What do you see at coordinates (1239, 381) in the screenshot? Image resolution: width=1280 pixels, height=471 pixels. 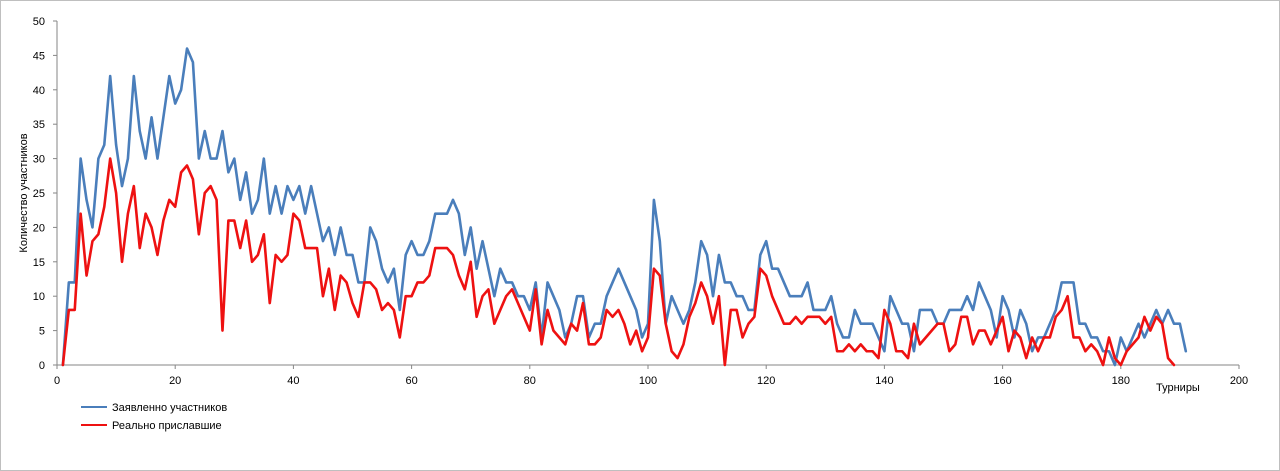 I see `x-tick-label: 200` at bounding box center [1239, 381].